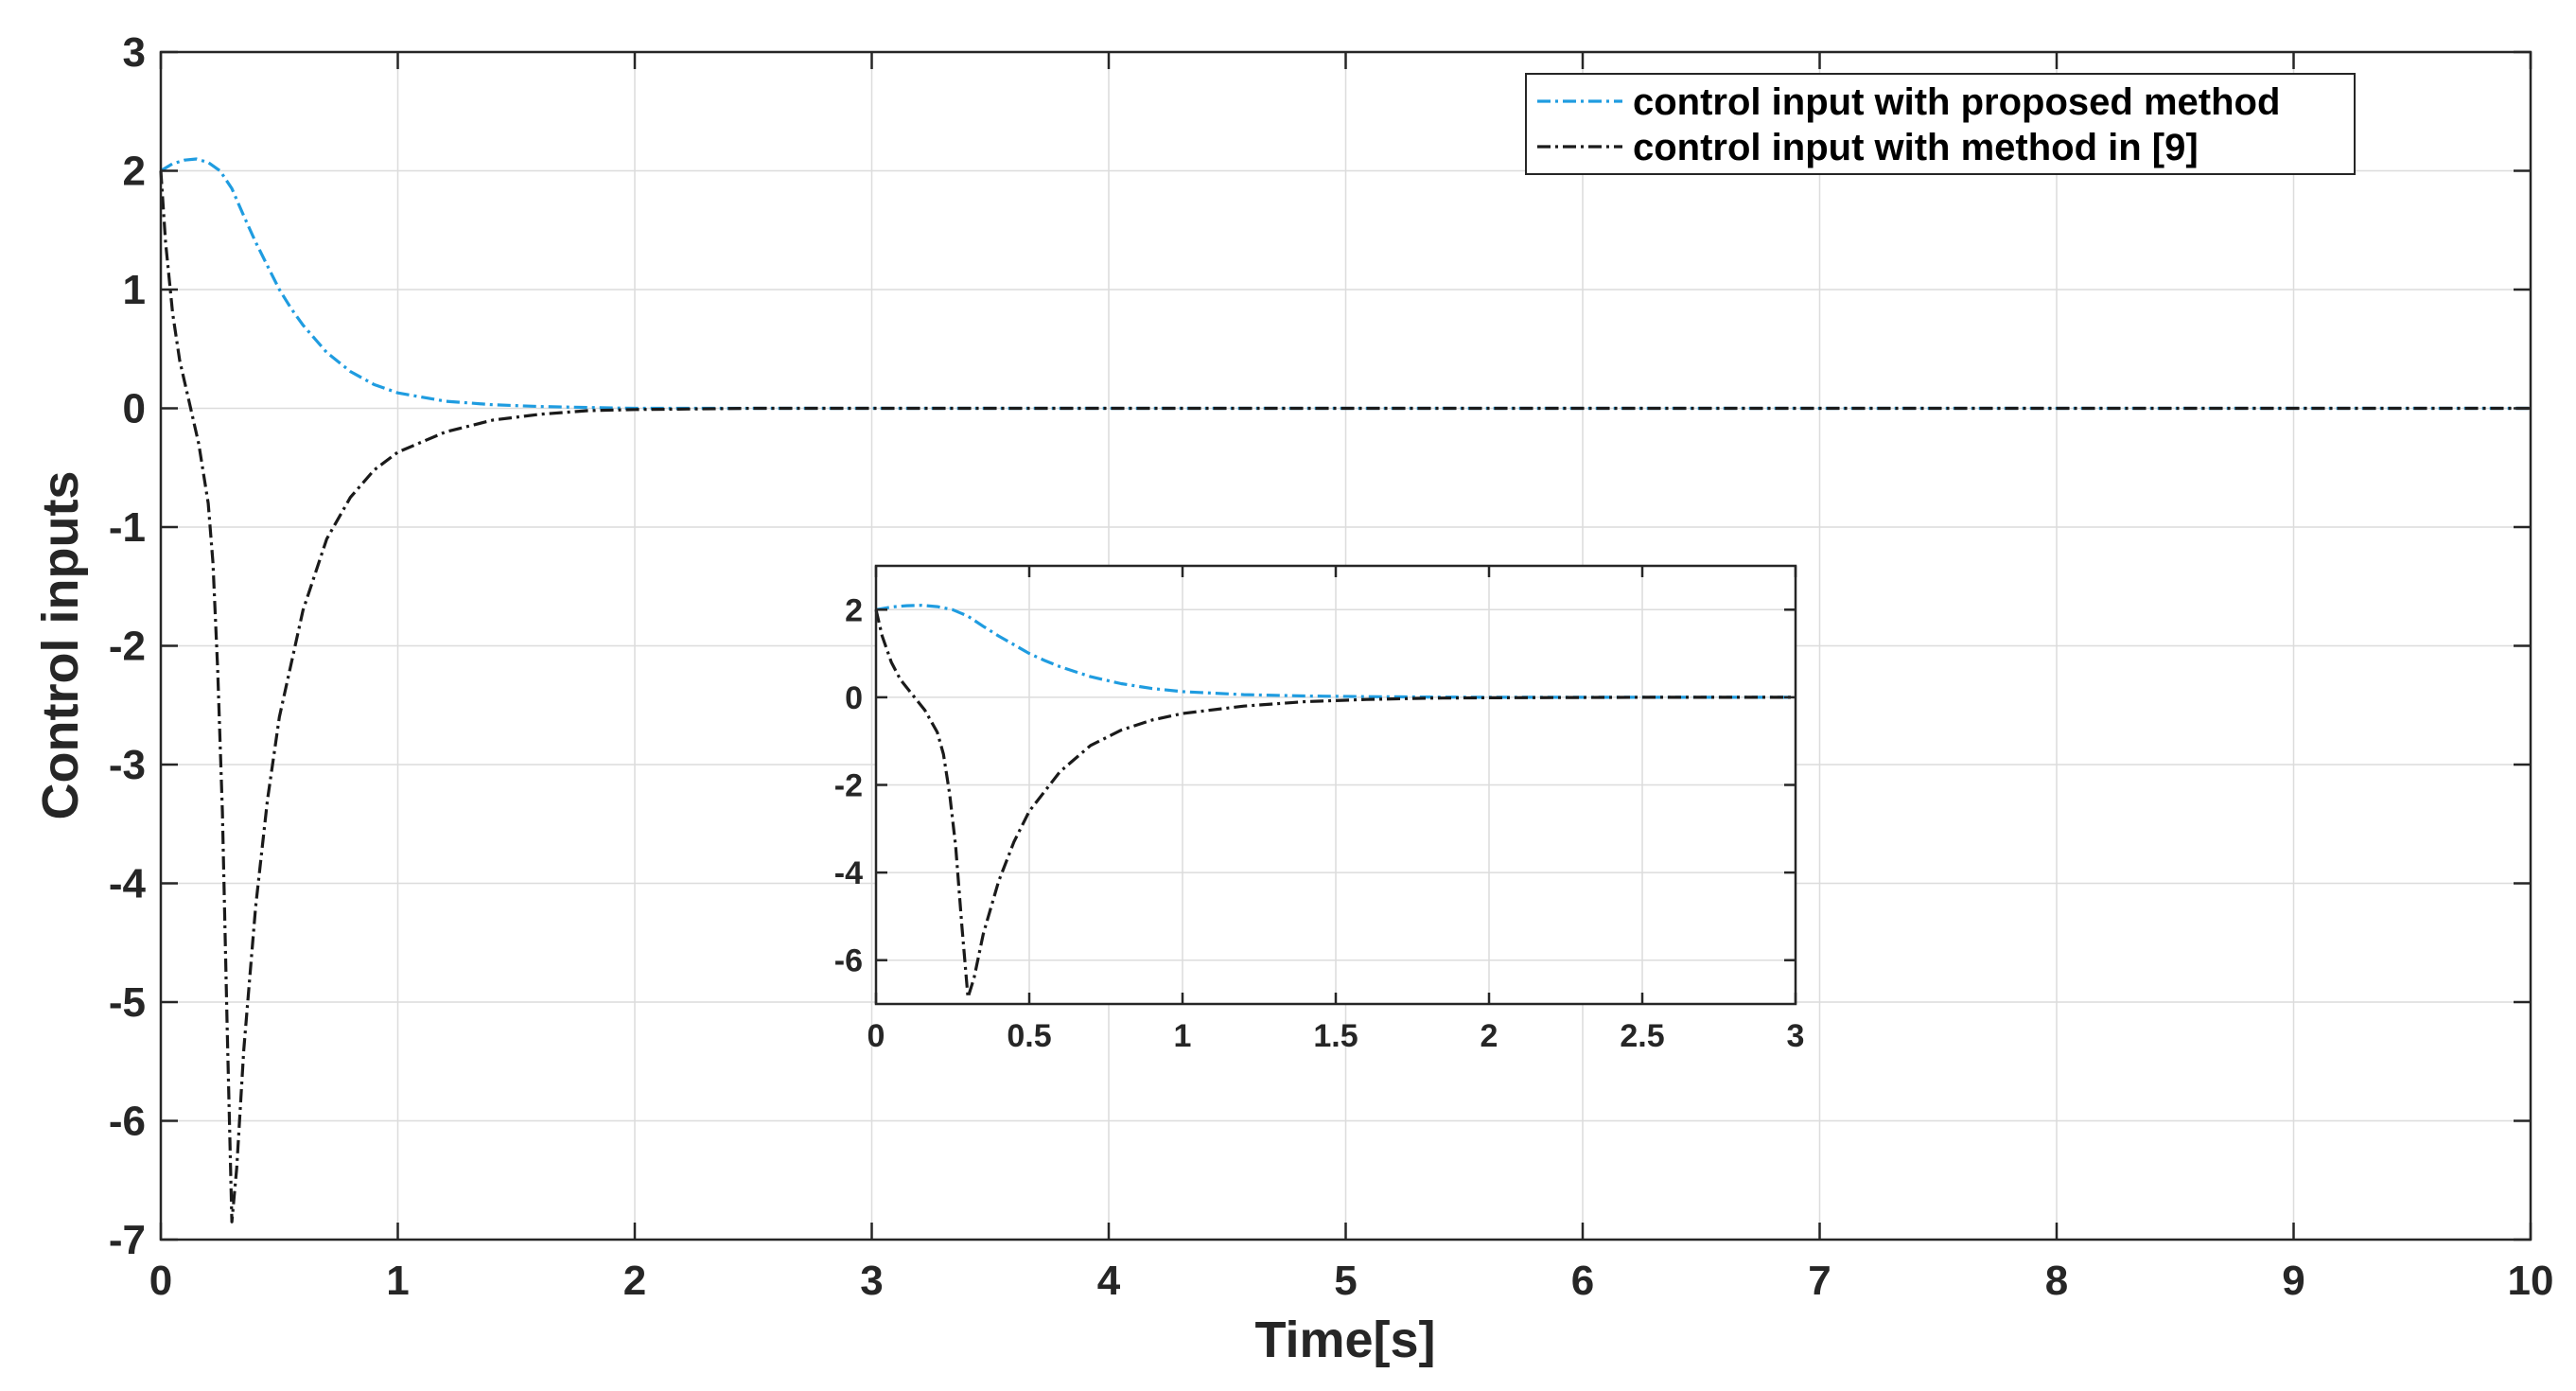 This screenshot has width=2576, height=1391. What do you see at coordinates (854, 610) in the screenshot?
I see `inset-y-tick-label: 2` at bounding box center [854, 610].